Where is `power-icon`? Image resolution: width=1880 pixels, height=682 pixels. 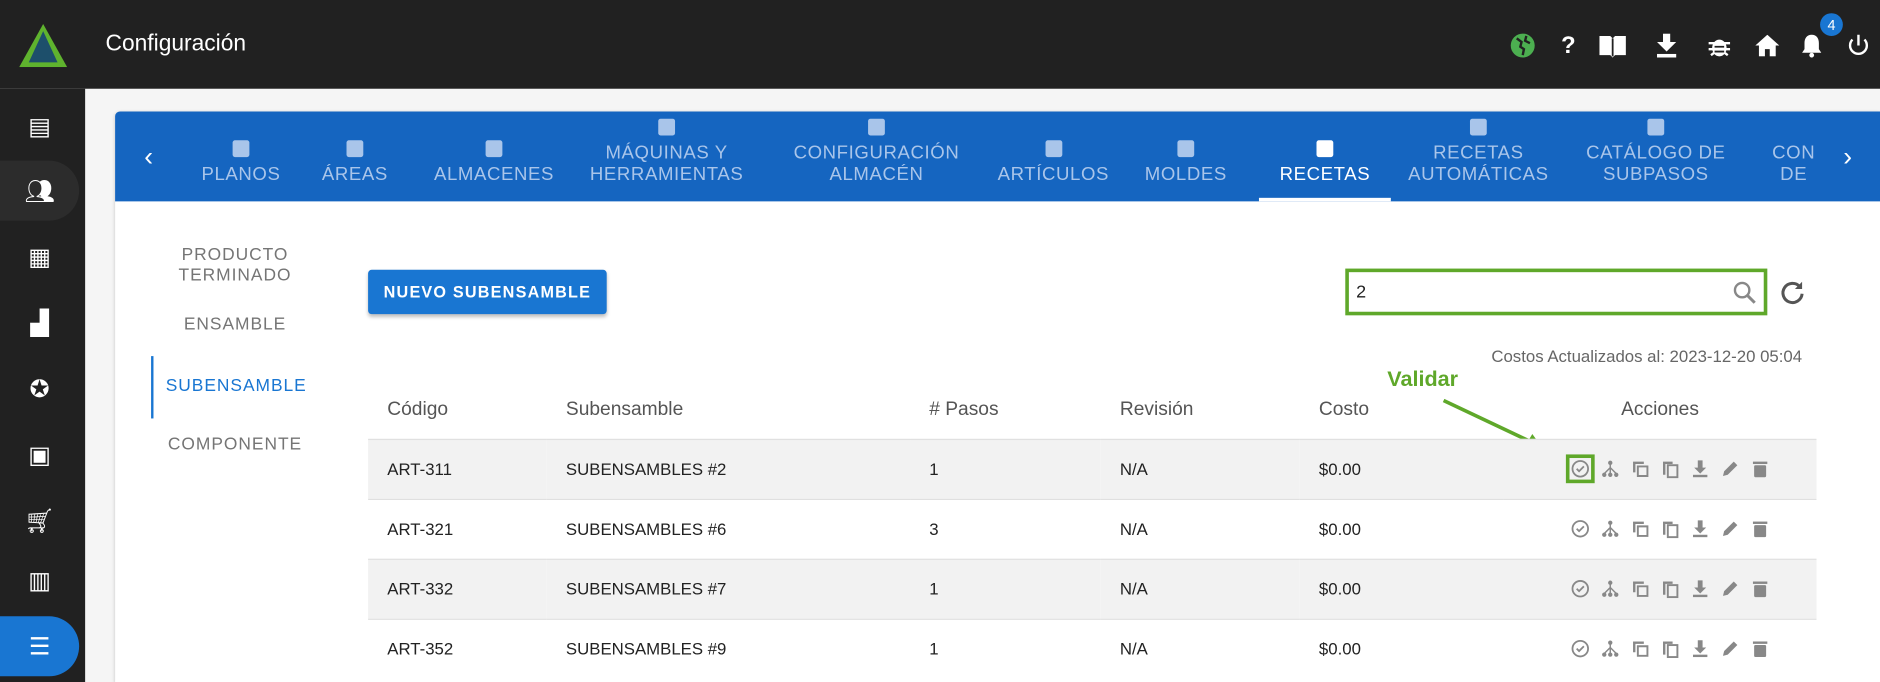
power-icon is located at coordinates (1858, 45).